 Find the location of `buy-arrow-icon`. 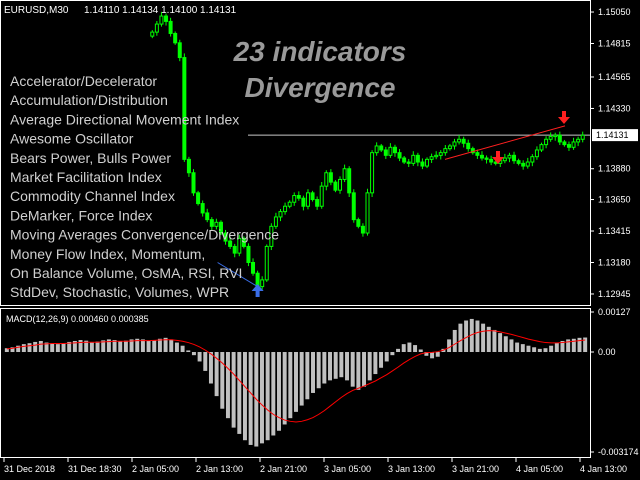

buy-arrow-icon is located at coordinates (257, 290).